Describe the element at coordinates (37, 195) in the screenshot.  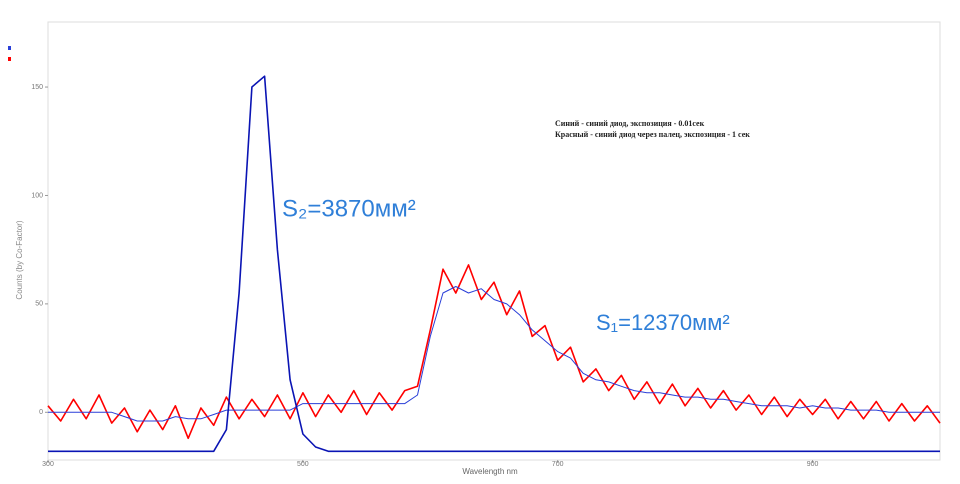
I see `y-tick-label: 100` at that location.